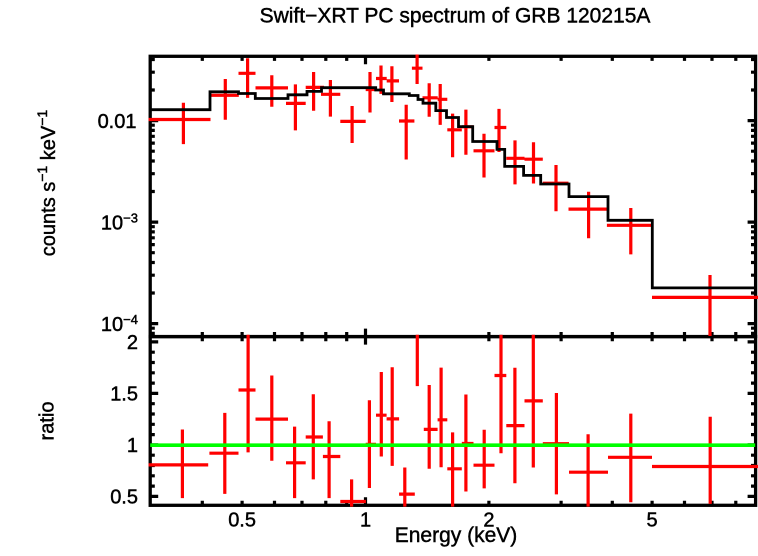 This screenshot has width=758, height=556. What do you see at coordinates (652, 521) in the screenshot?
I see `svg-text: 5` at bounding box center [652, 521].